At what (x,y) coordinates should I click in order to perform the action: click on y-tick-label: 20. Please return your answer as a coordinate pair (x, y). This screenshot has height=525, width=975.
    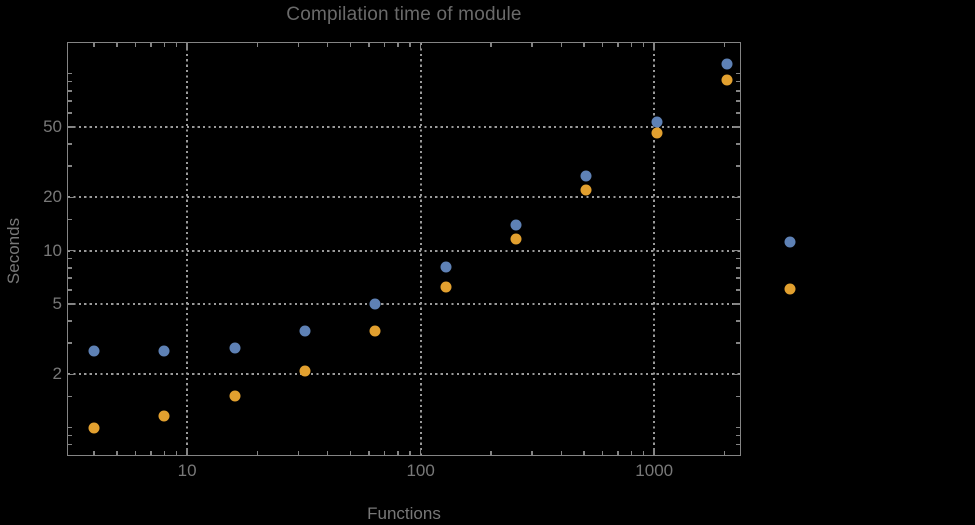
    Looking at the image, I should click on (52, 197).